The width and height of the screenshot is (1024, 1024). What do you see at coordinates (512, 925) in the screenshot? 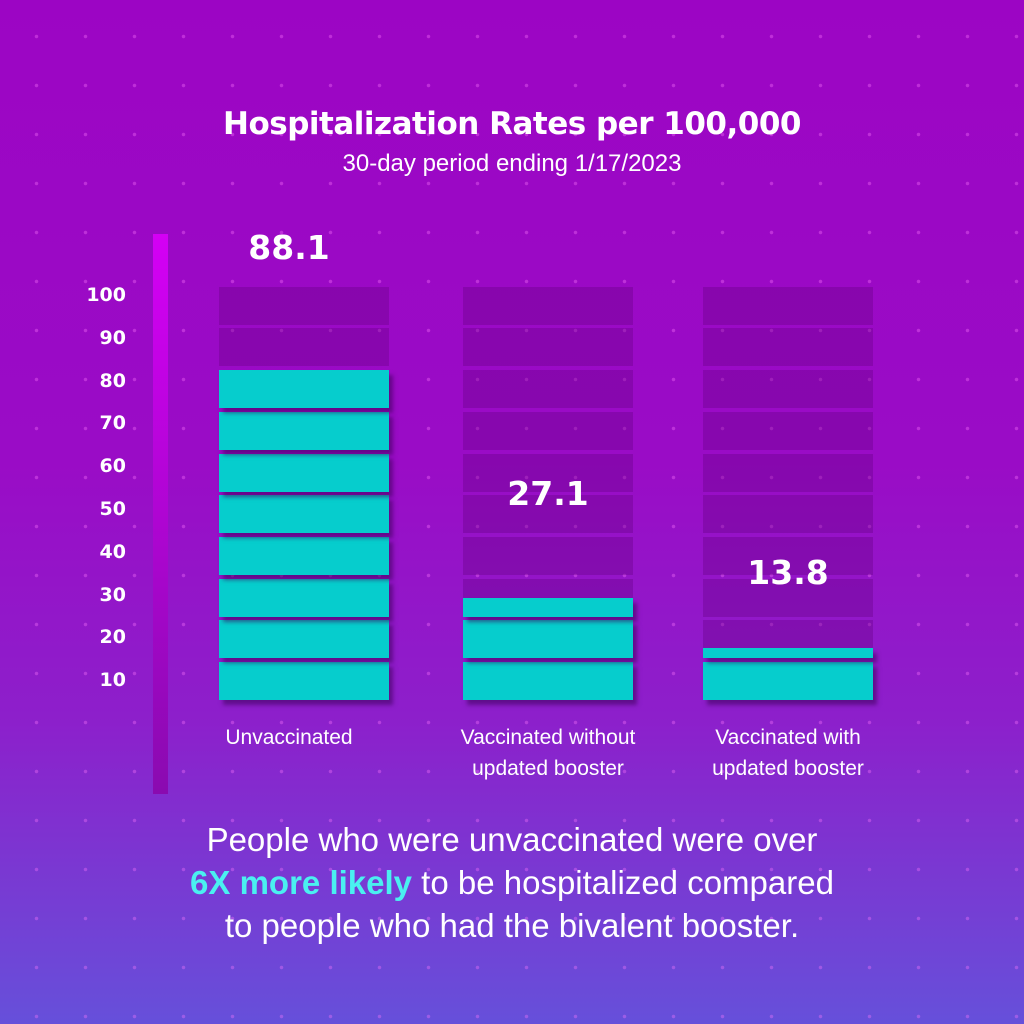
I see `footer-line-3: to people who had the bivalent booster.` at bounding box center [512, 925].